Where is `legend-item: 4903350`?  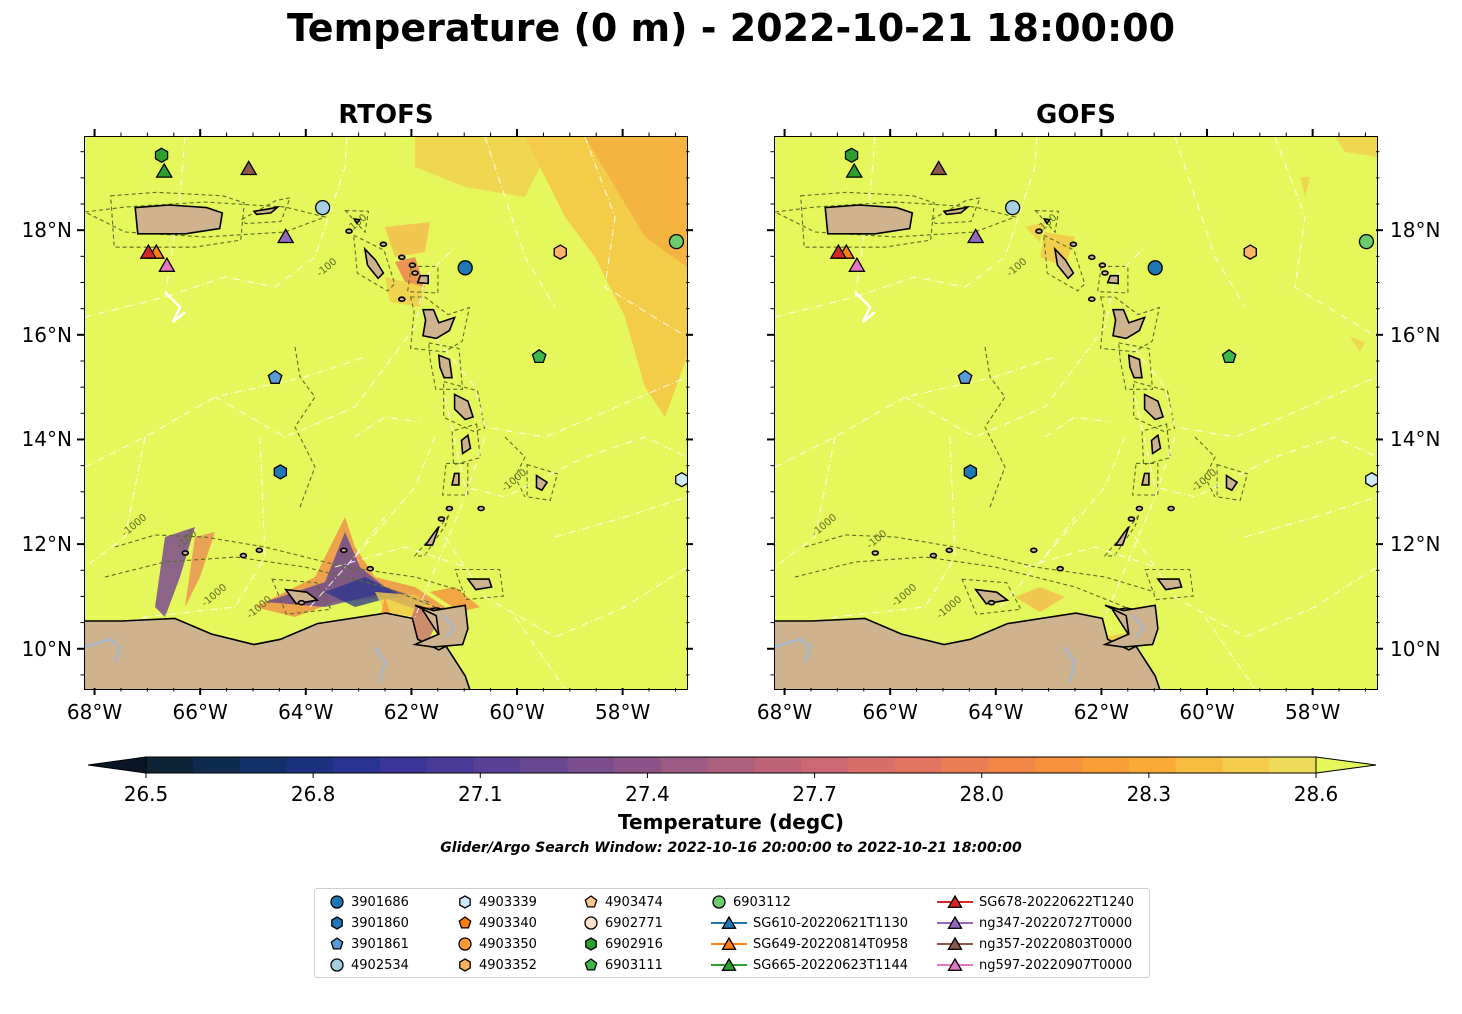
legend-item: 4903350 is located at coordinates (497, 944).